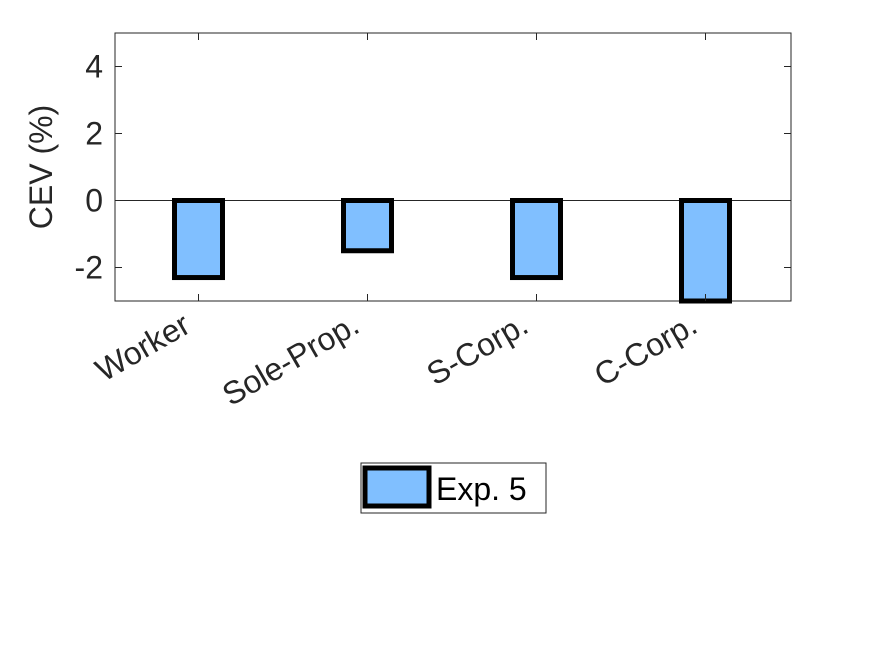 The width and height of the screenshot is (875, 656). I want to click on y-tick-label: 2, so click(94, 134).